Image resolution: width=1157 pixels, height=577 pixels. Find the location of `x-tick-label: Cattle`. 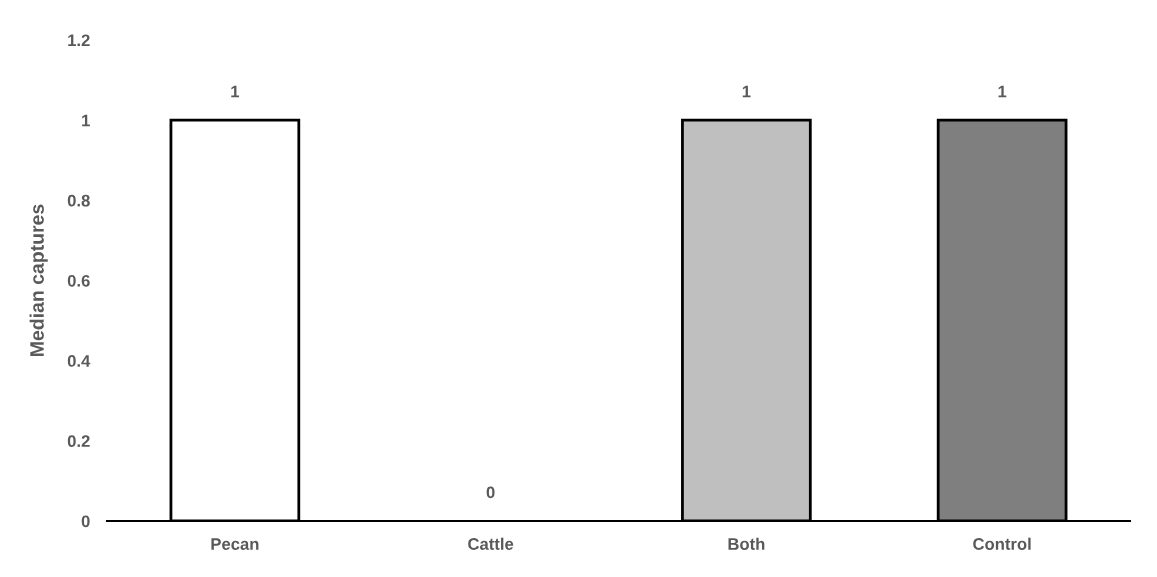

x-tick-label: Cattle is located at coordinates (491, 543).